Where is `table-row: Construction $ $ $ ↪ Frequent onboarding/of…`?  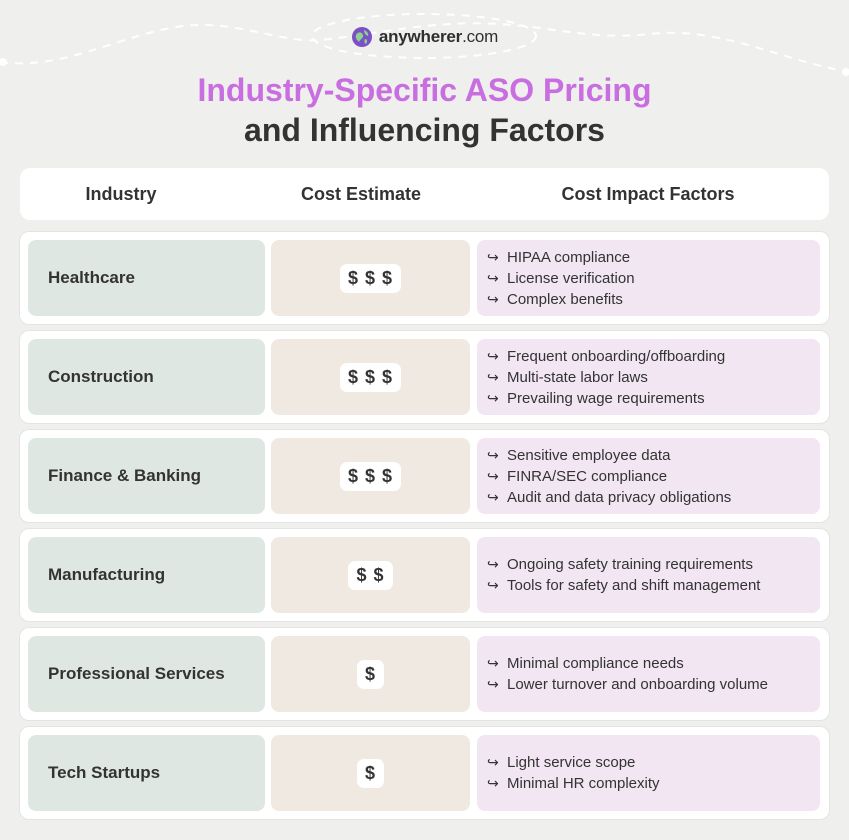 table-row: Construction $ $ $ ↪ Frequent onboarding/of… is located at coordinates (424, 377).